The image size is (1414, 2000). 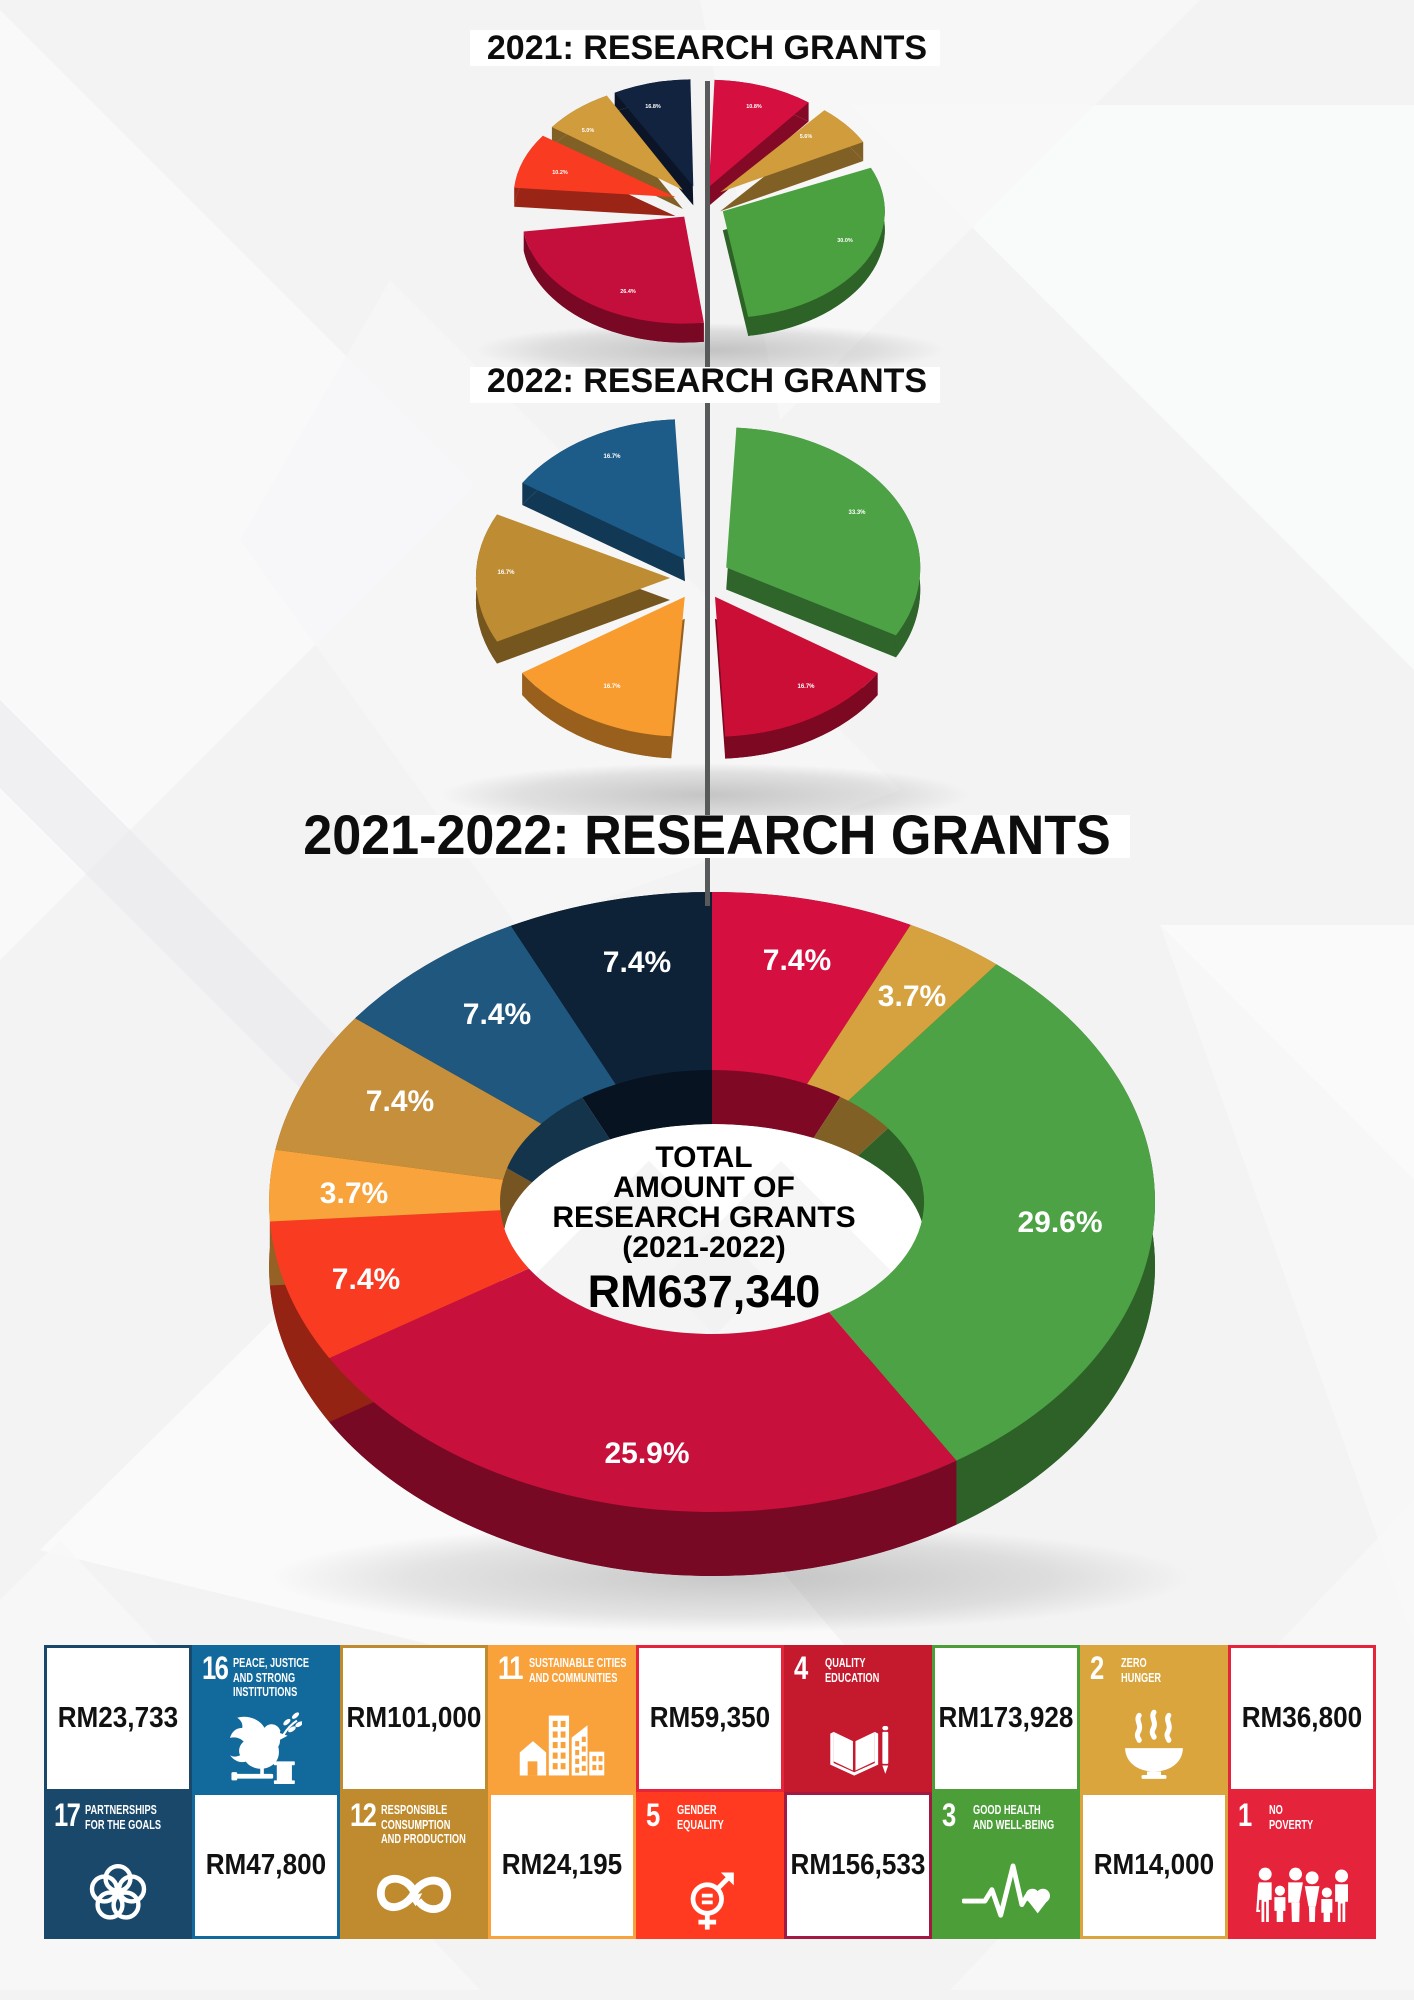 I want to click on svg-text: 10.8%, so click(x=754, y=107).